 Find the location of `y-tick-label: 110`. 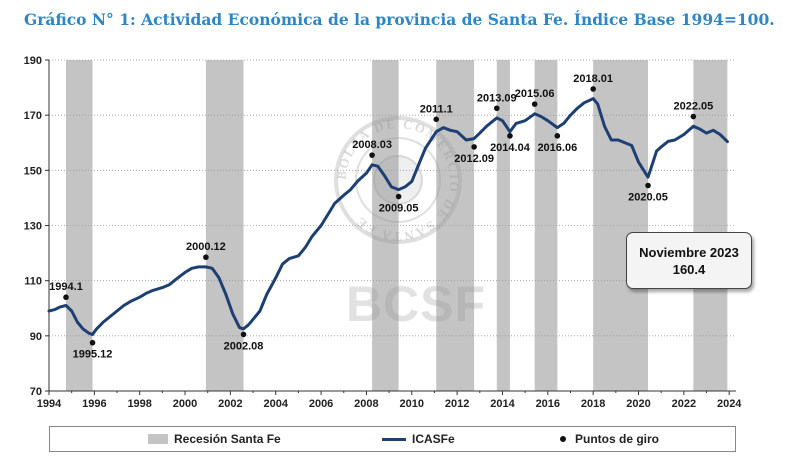

y-tick-label: 110 is located at coordinates (33, 282).